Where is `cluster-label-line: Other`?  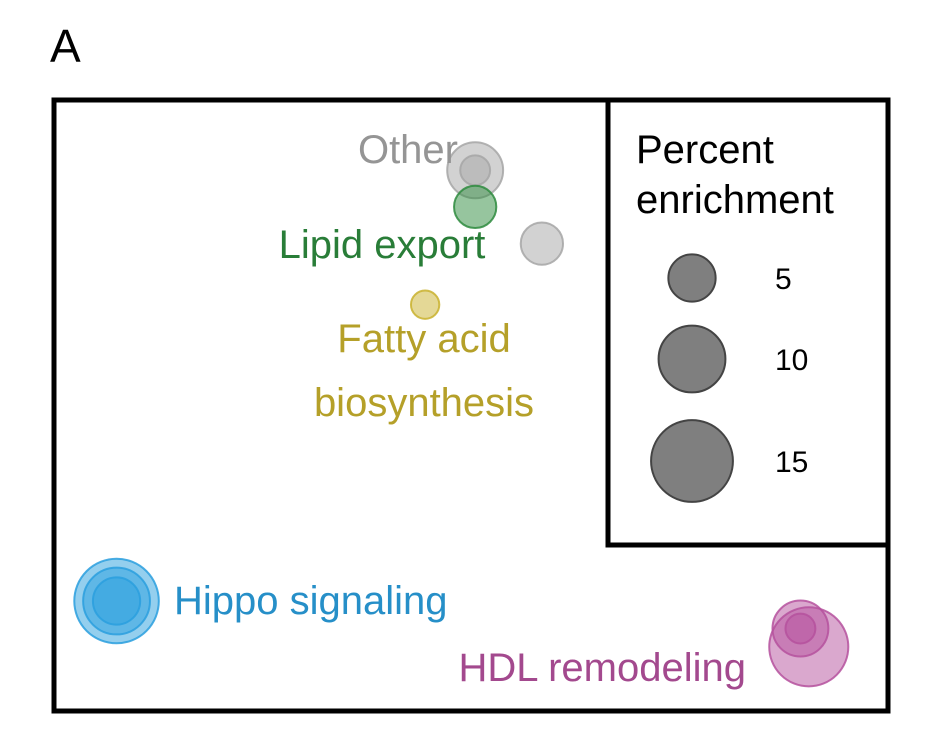
cluster-label-line: Other is located at coordinates (408, 150).